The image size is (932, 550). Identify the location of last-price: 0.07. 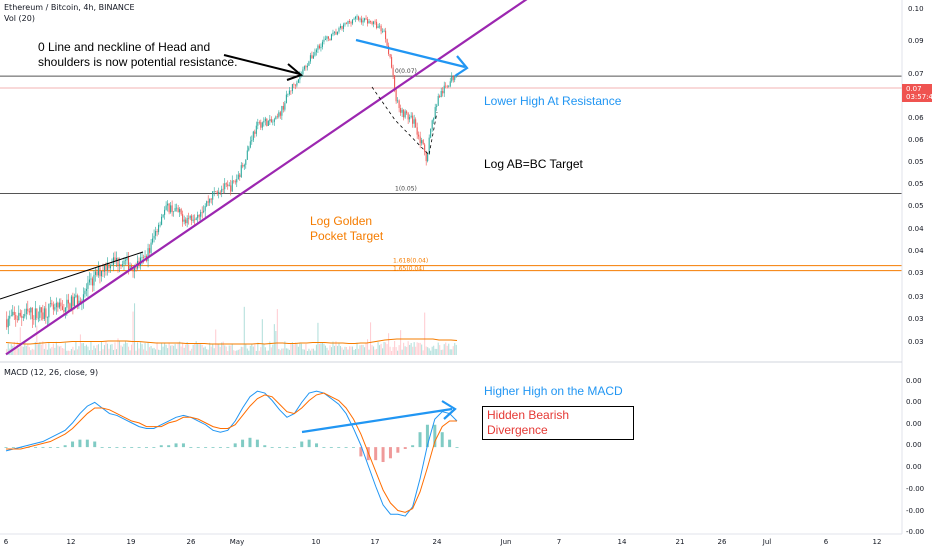
(914, 89).